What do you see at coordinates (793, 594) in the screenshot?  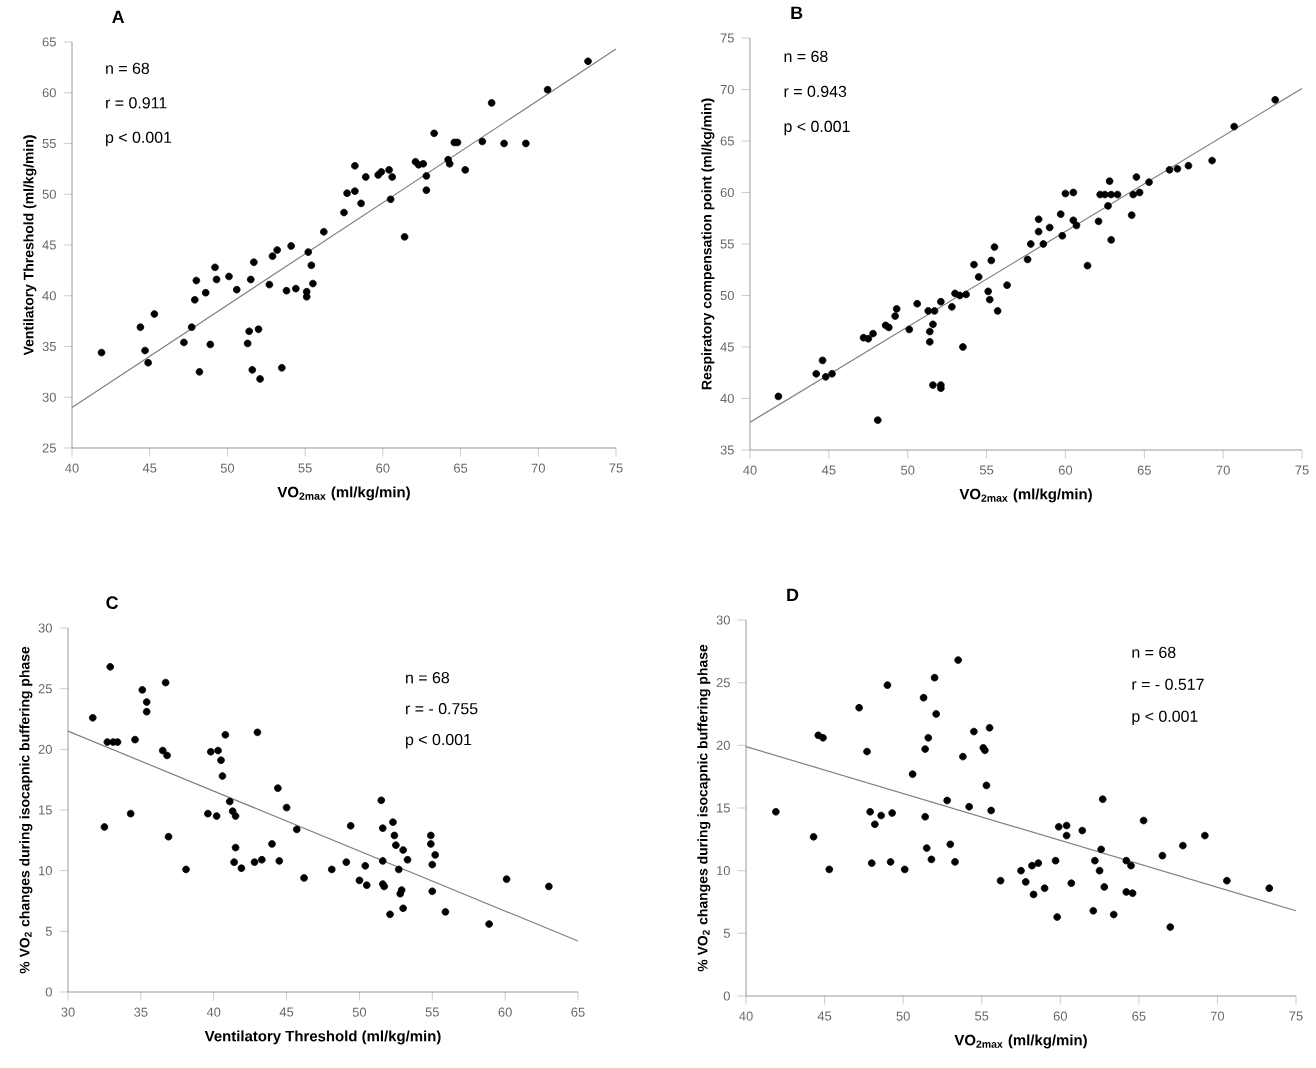 I see `chart-title: D` at bounding box center [793, 594].